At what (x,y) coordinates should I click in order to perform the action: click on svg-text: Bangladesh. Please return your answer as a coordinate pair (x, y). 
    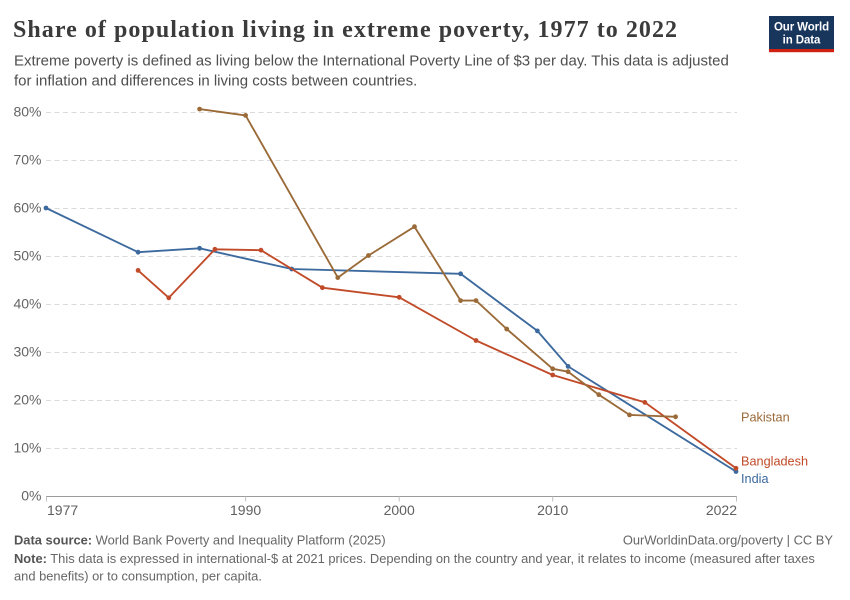
    Looking at the image, I should click on (774, 462).